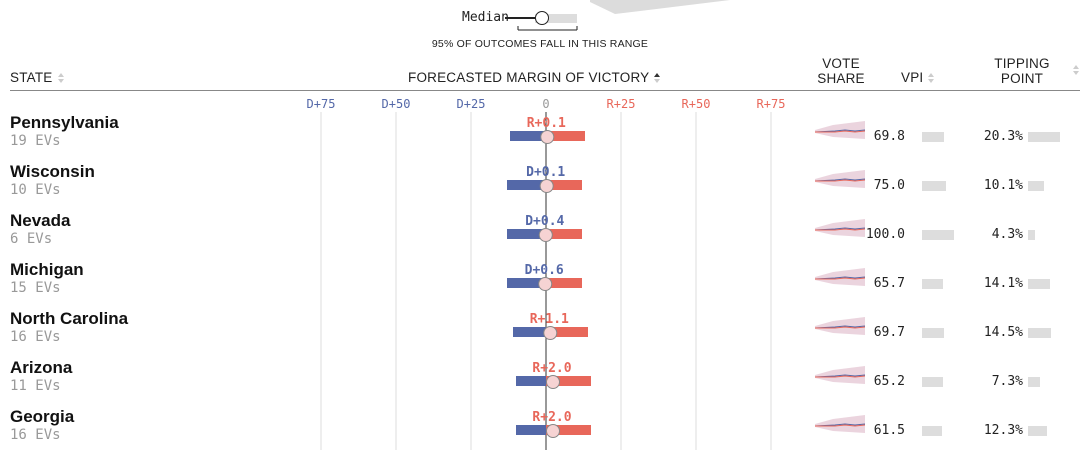  I want to click on margin-label: D+0.4, so click(544, 221).